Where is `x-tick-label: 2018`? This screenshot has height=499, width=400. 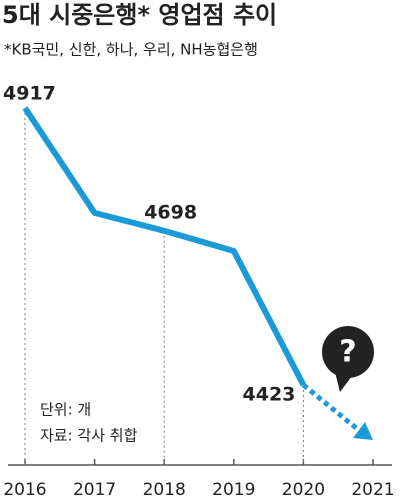 x-tick-label: 2018 is located at coordinates (164, 489).